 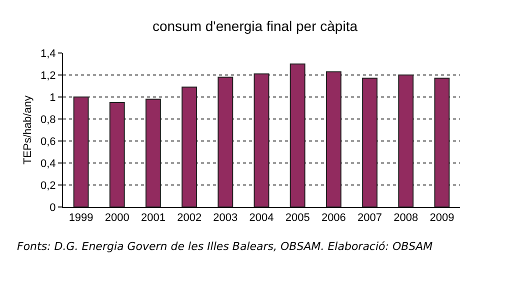 What do you see at coordinates (225, 246) in the screenshot?
I see `text: Fonts: D.G. Energia Govern de les Illes Balears, OBSAM. Elaboració: OBSAM` at bounding box center [225, 246].